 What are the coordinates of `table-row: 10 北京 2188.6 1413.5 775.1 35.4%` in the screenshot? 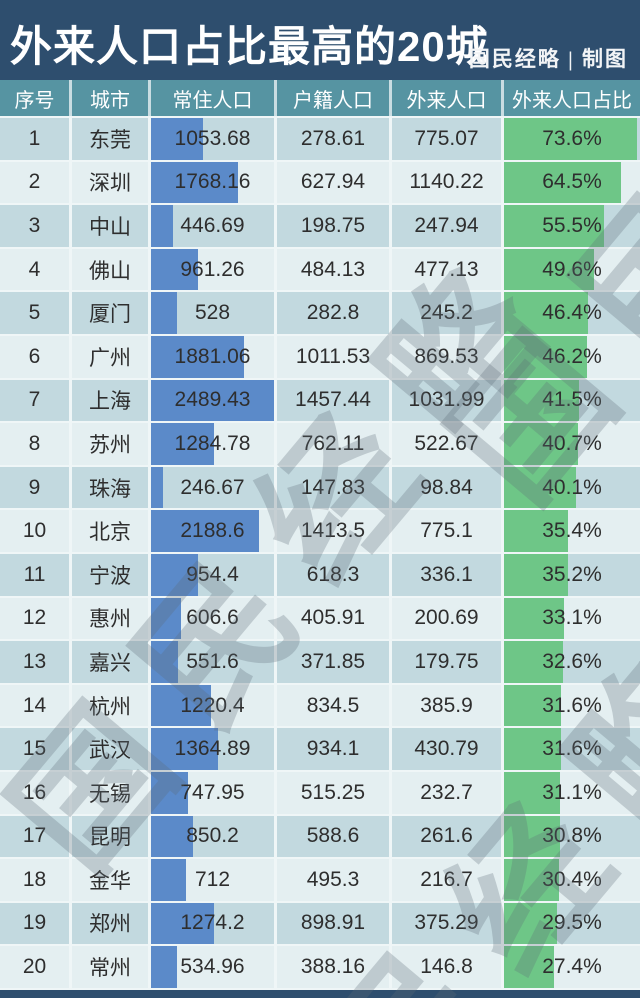 It's located at (320, 532).